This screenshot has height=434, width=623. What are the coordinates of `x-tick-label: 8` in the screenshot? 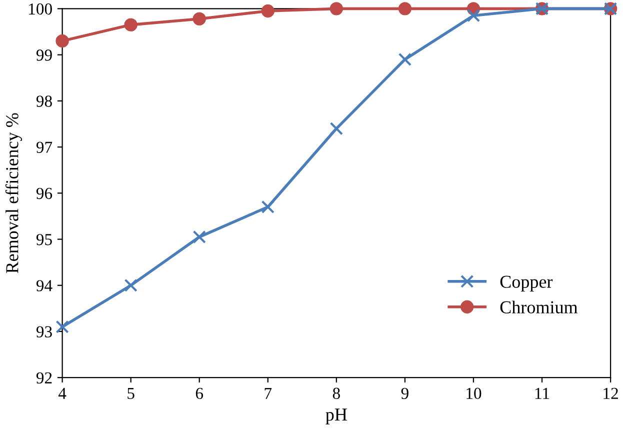 It's located at (336, 394).